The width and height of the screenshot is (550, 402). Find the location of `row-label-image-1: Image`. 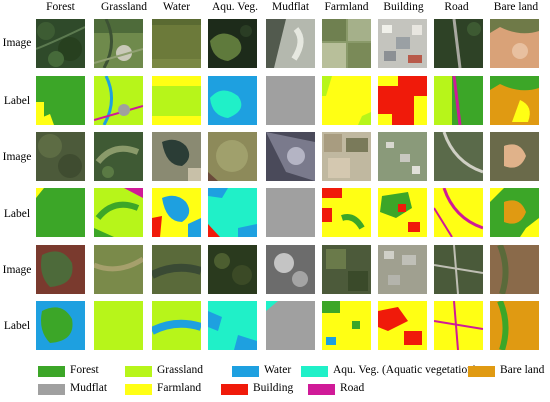

row-label-image-1: Image is located at coordinates (17, 43).